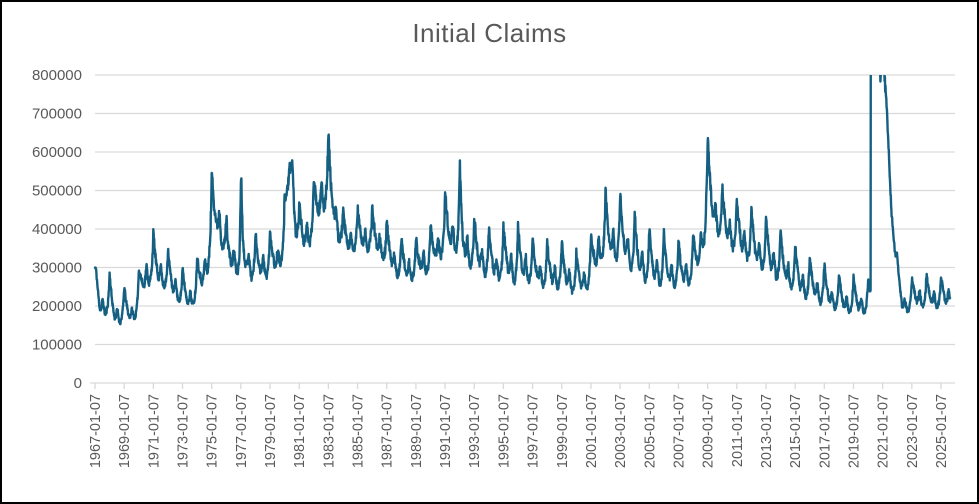  What do you see at coordinates (359, 431) in the screenshot?
I see `x-axis-tick-label: 1985-01-07` at bounding box center [359, 431].